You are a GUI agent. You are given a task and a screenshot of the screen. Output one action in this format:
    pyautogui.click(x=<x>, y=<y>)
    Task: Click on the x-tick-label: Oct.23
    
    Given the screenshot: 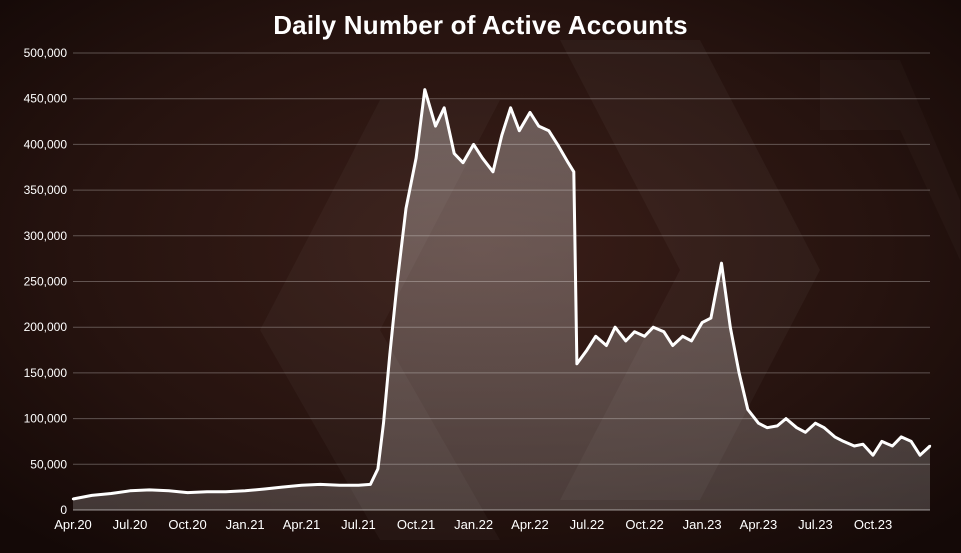 What is the action you would take?
    pyautogui.click(x=873, y=524)
    